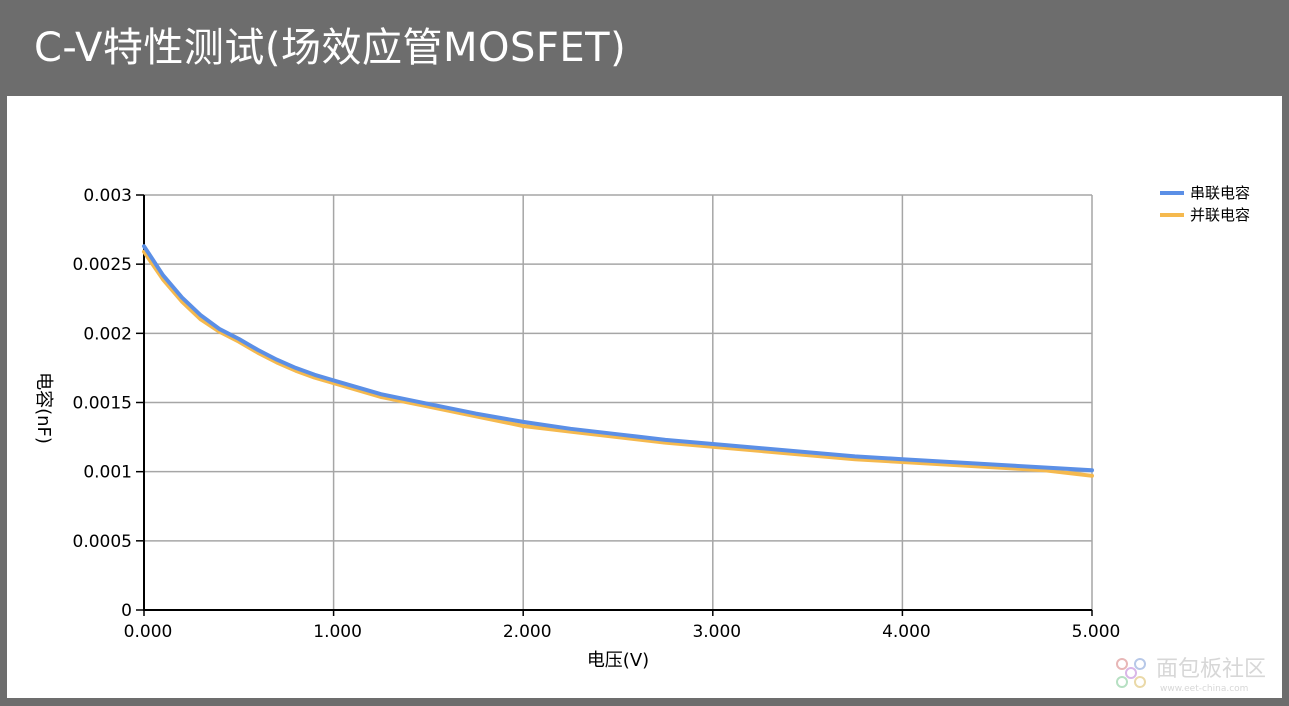  Describe the element at coordinates (1211, 669) in the screenshot. I see `watermark-text: 面包板社区` at that location.